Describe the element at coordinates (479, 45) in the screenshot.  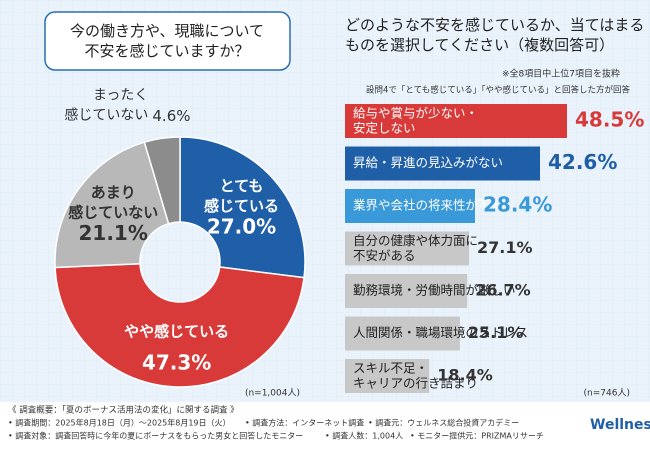
I see `text-line: ものを選択してください（複数回答可）` at that location.